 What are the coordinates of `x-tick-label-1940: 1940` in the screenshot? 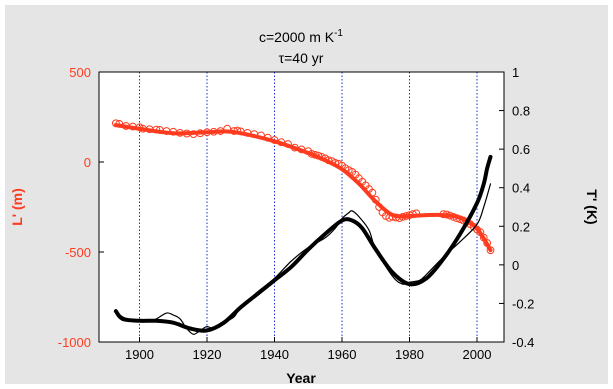 It's located at (274, 354).